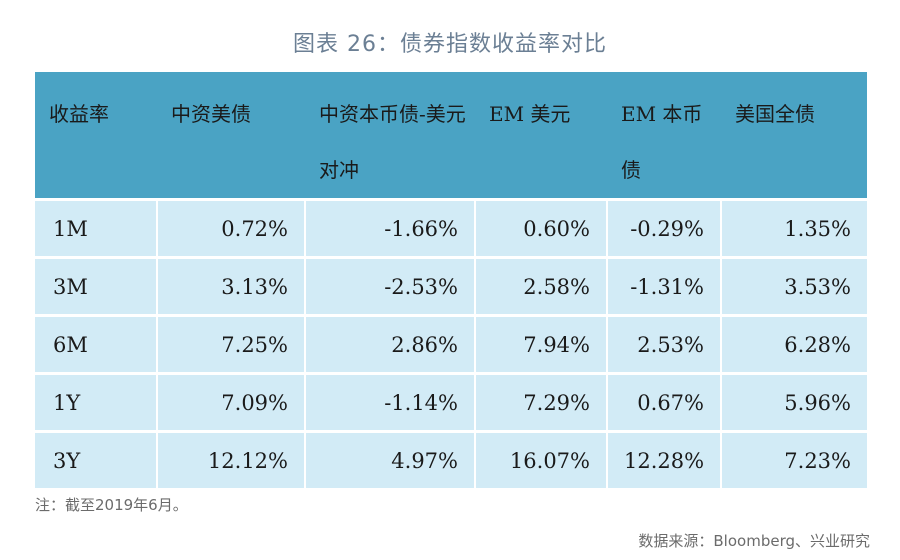  What do you see at coordinates (662, 142) in the screenshot?
I see `header-em-local-bond: EM 本币债` at bounding box center [662, 142].